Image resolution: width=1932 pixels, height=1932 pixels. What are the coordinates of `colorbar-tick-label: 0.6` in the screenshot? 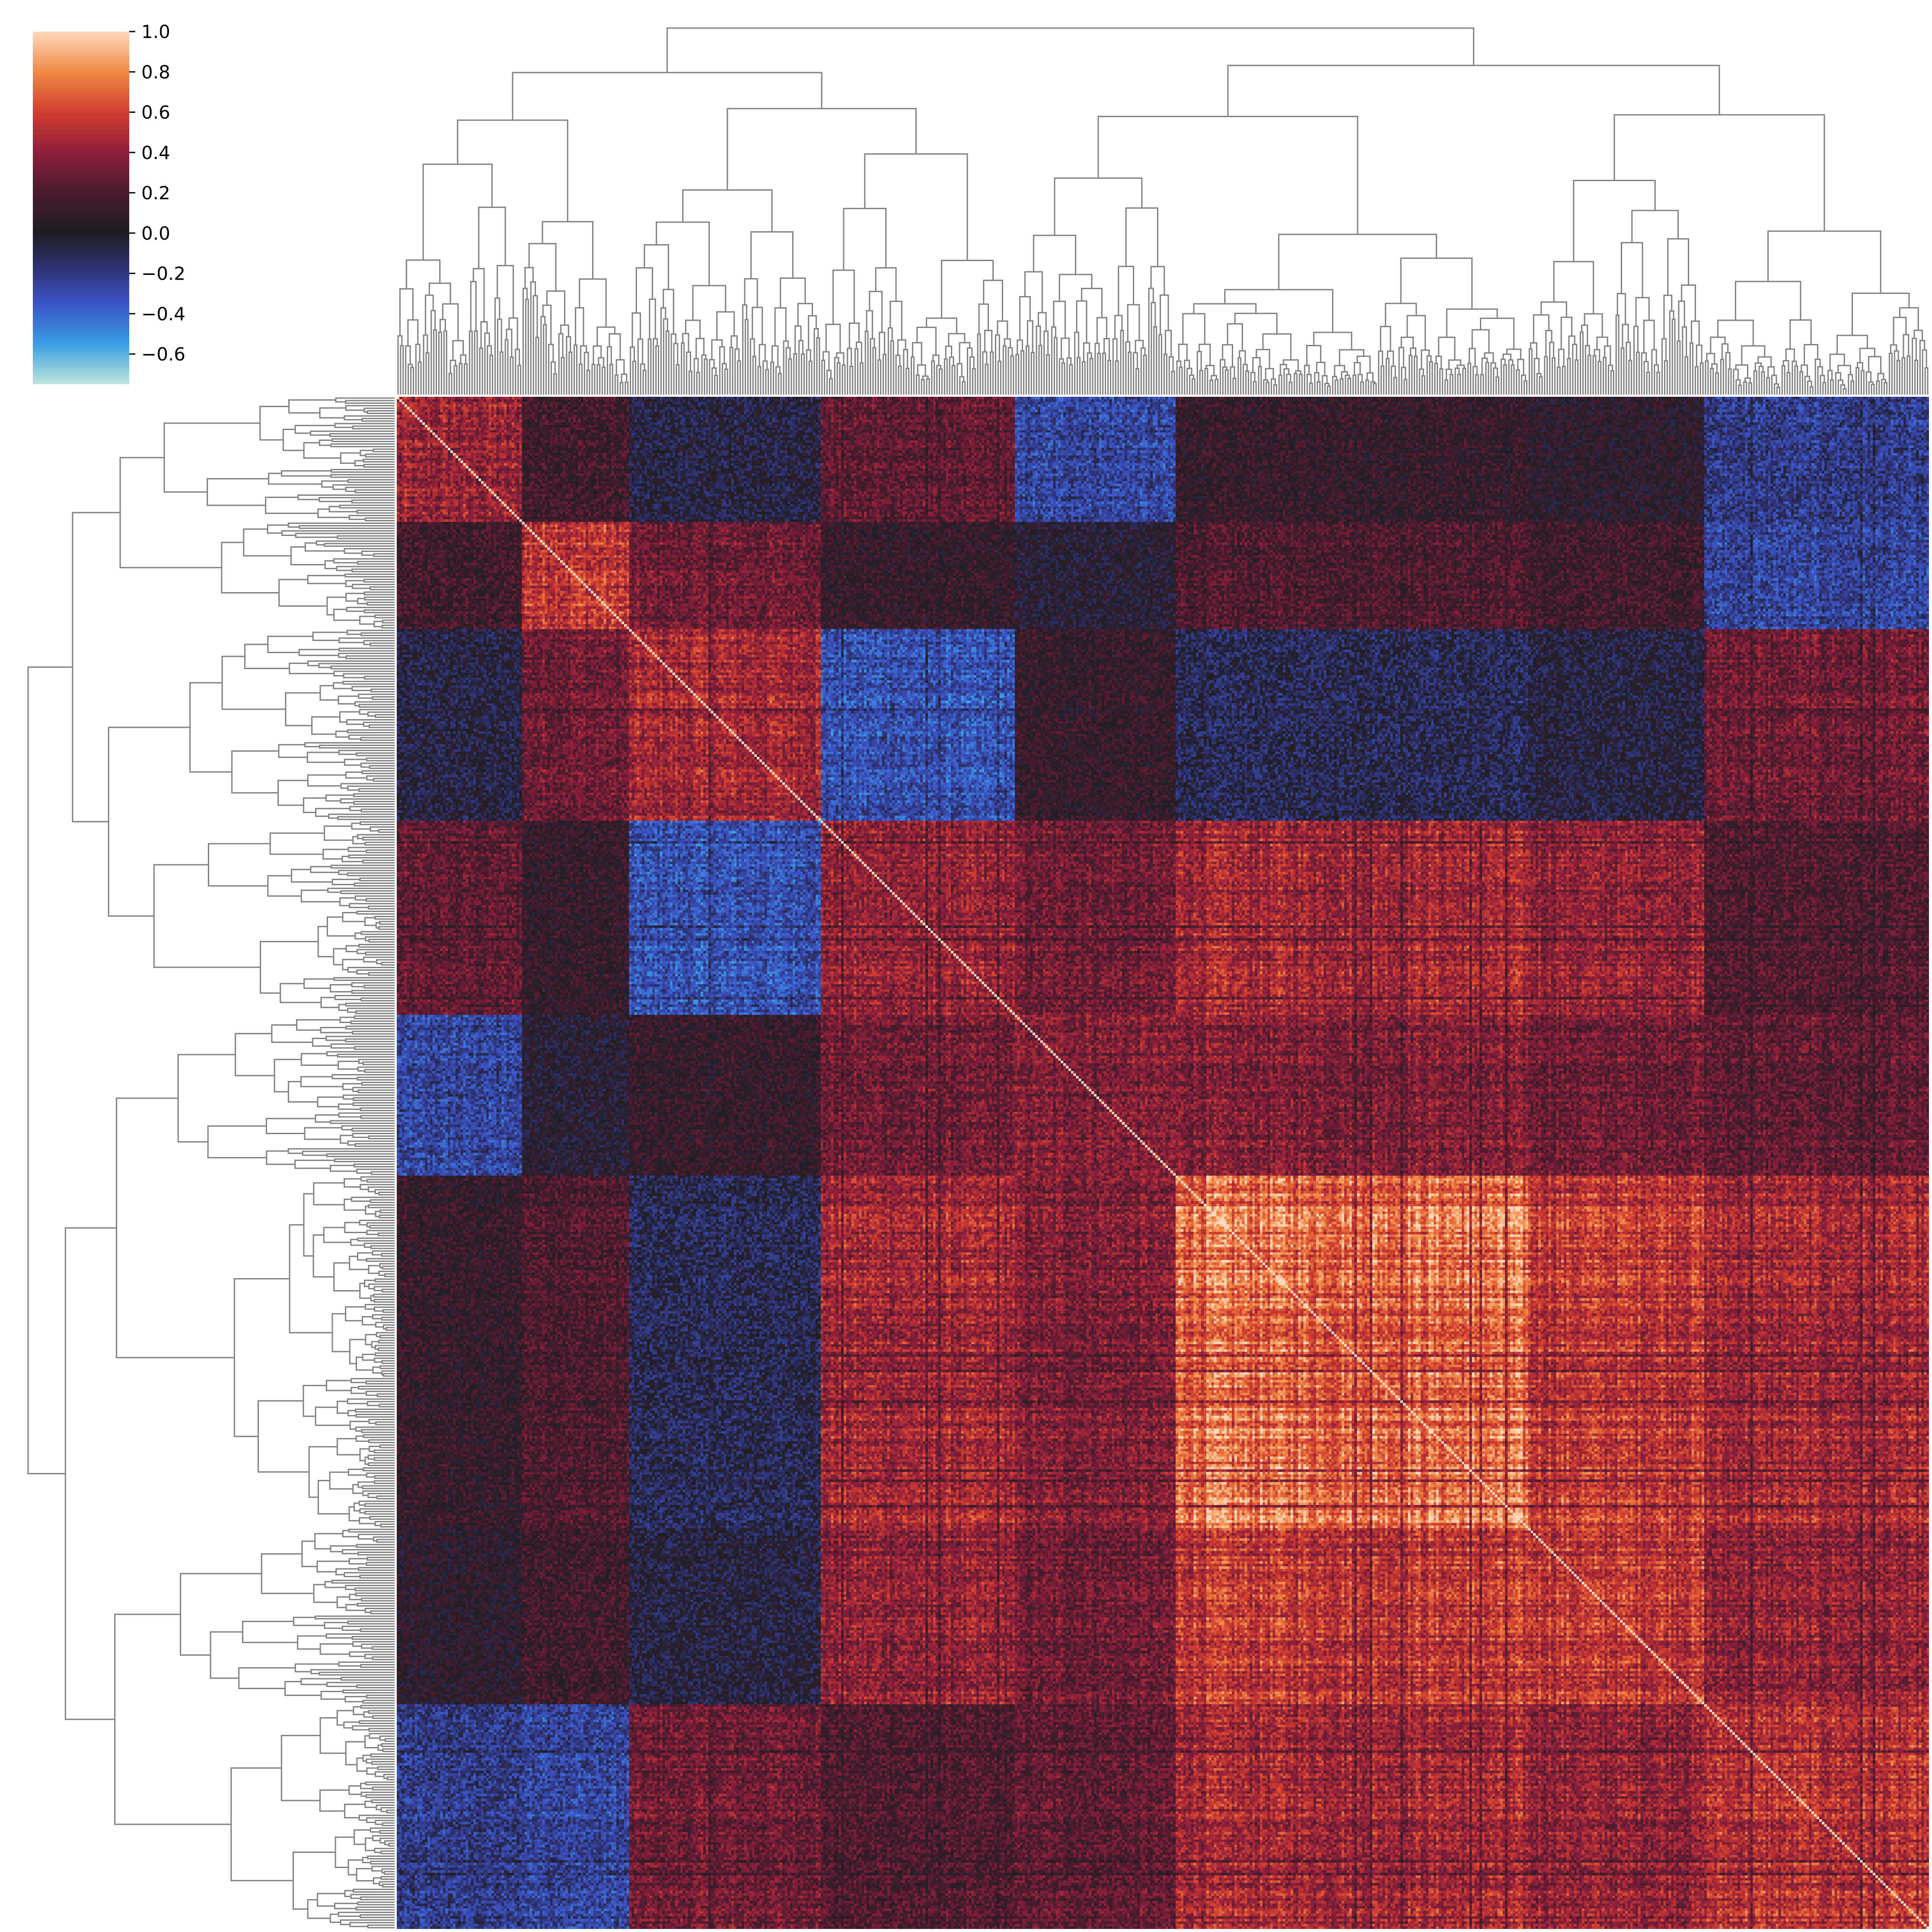 It's located at (155, 112).